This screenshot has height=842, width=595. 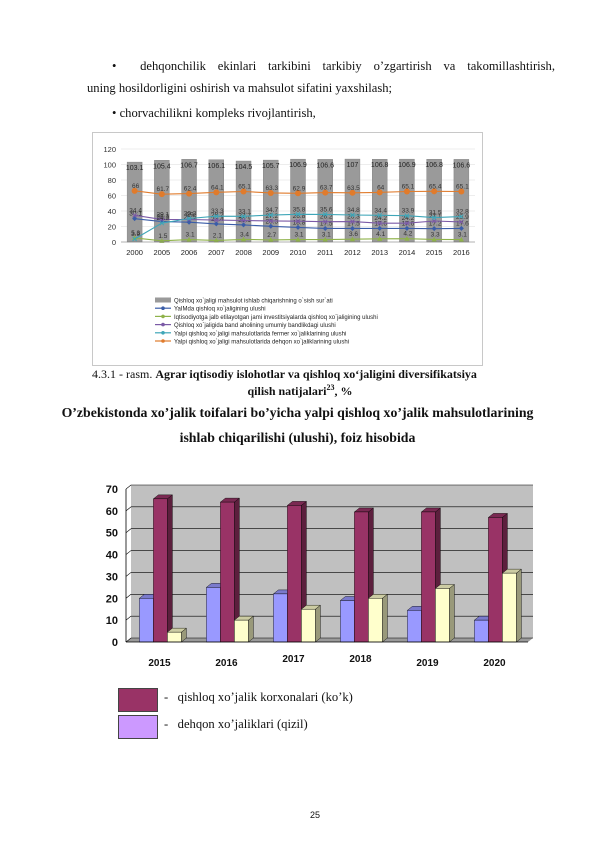 What do you see at coordinates (380, 234) in the screenshot?
I see `point-value-label: 4.1` at bounding box center [380, 234].